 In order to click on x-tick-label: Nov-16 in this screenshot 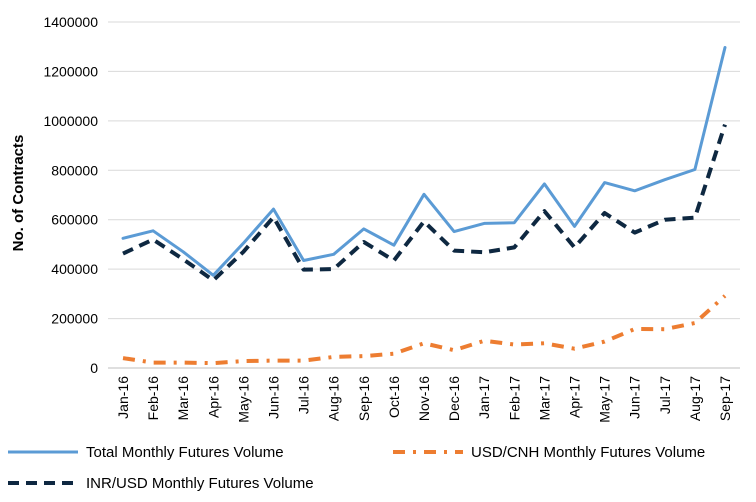, I will do `click(424, 398)`.